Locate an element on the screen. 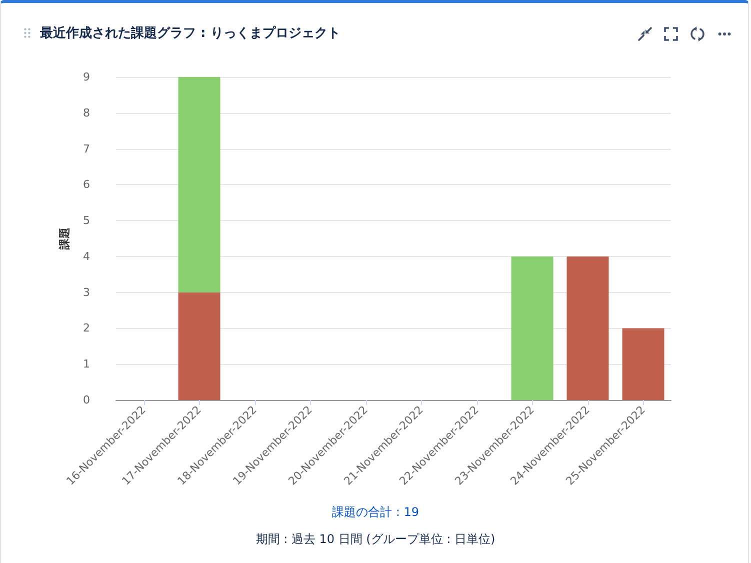 The height and width of the screenshot is (563, 751). y-tick-label: 6 is located at coordinates (86, 185).